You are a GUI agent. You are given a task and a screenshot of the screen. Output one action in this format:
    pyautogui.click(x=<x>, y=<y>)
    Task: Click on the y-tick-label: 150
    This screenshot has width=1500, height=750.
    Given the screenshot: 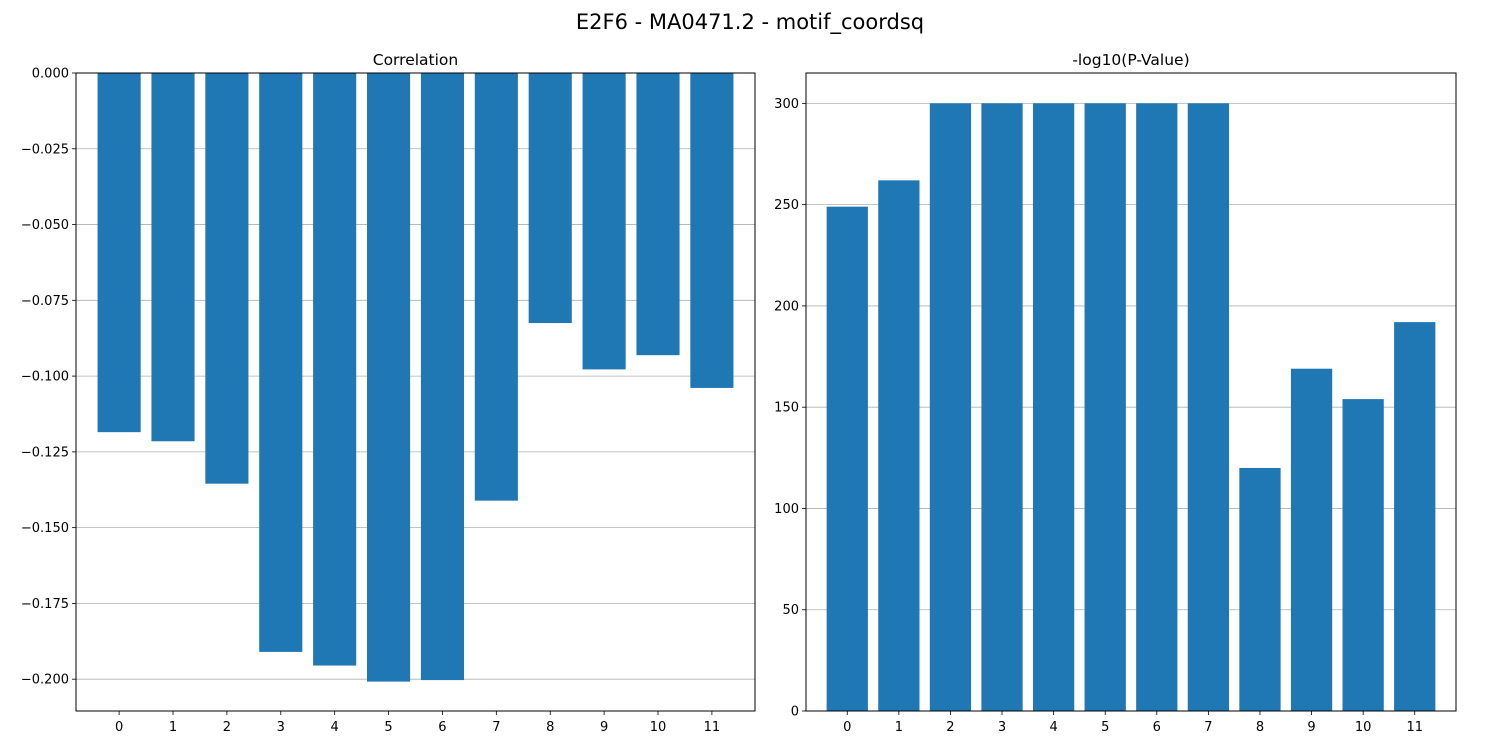 What is the action you would take?
    pyautogui.click(x=786, y=408)
    